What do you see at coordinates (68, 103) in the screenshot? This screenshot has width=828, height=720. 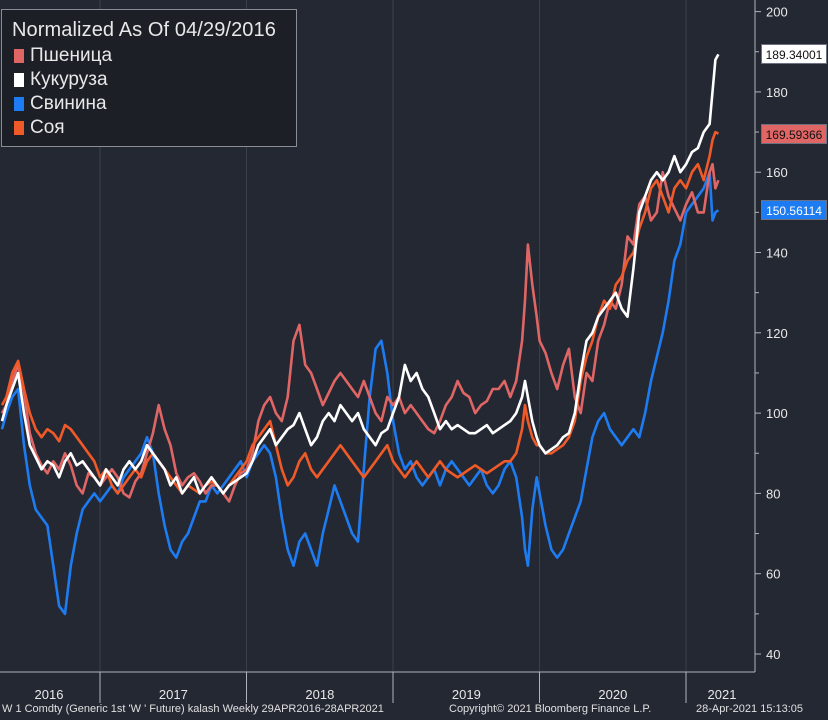 I see `legend-label-pork: Свинина` at bounding box center [68, 103].